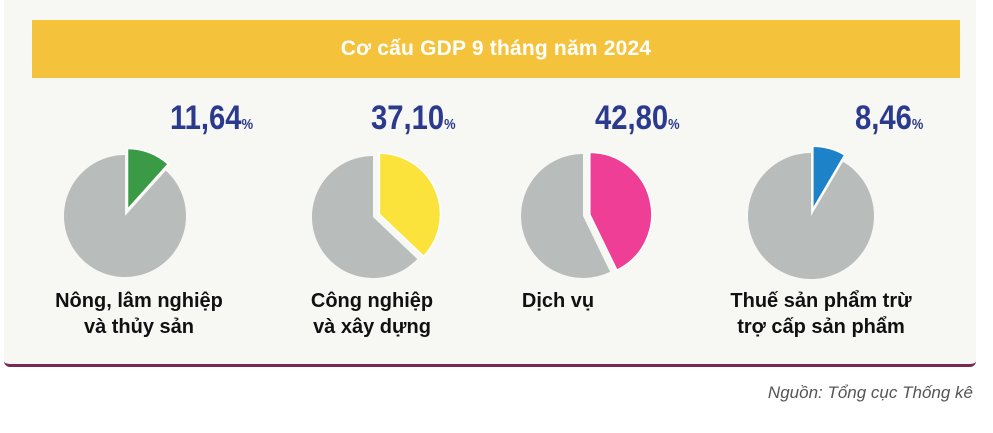 This screenshot has width=993, height=433. I want to click on value-label-industry: 37,10%, so click(413, 121).